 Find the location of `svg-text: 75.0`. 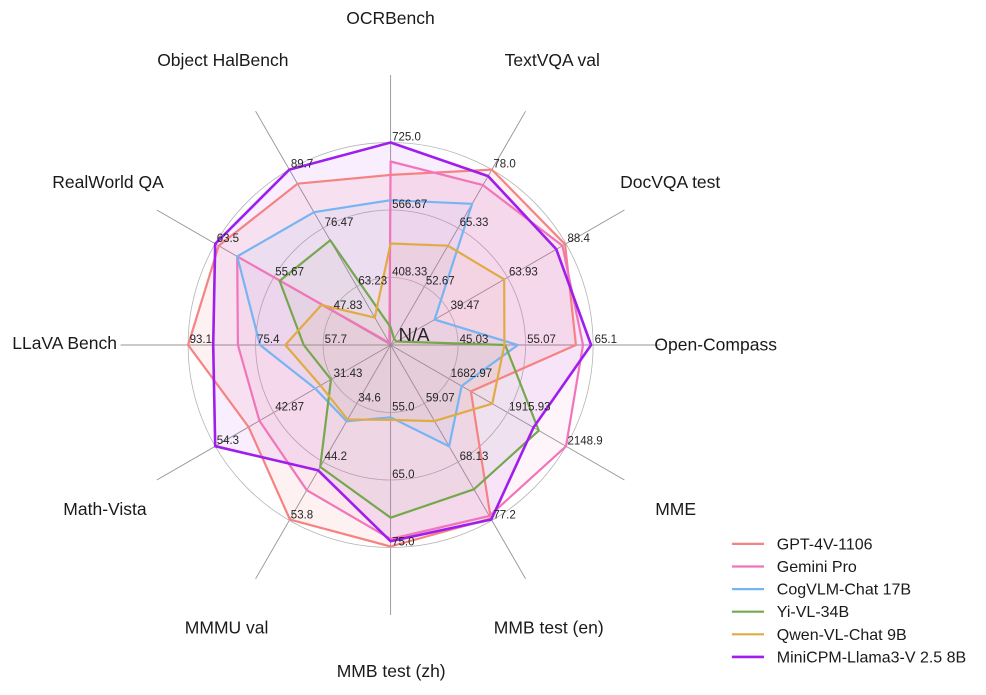

svg-text: 75.0 is located at coordinates (403, 543).